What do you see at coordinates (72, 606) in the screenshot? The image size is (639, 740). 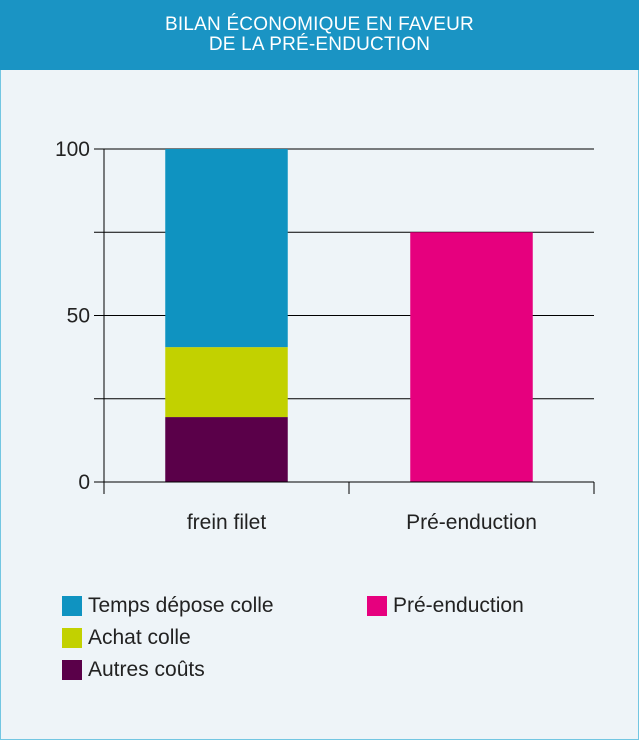 I see `legend-swatch-temps-depose-colle` at bounding box center [72, 606].